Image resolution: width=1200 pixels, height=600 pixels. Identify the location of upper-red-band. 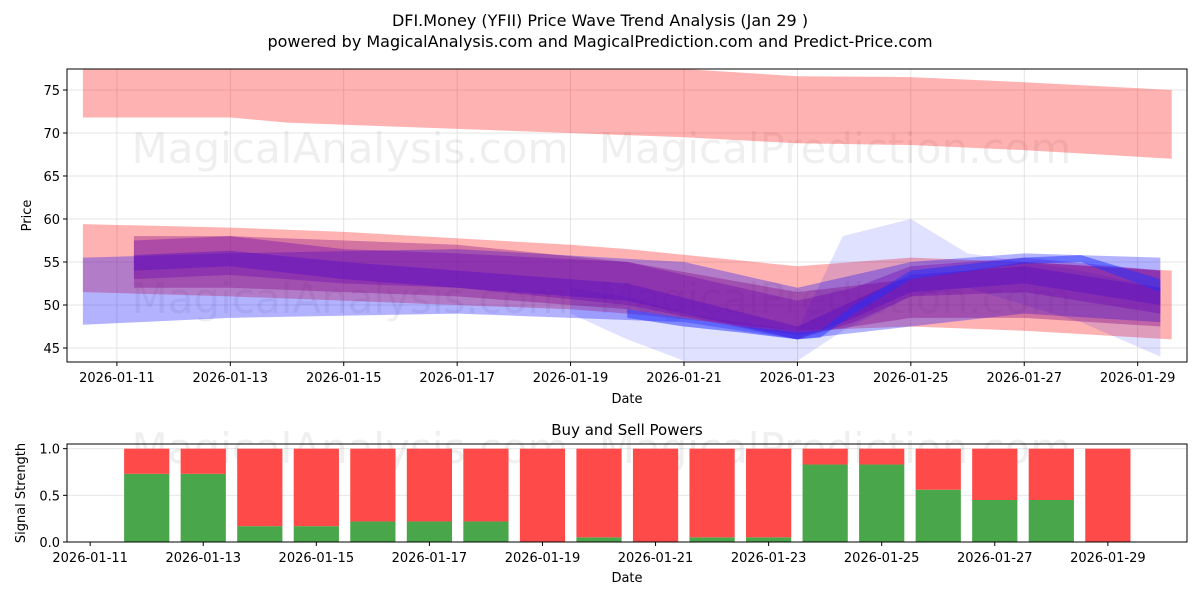
(627, 114).